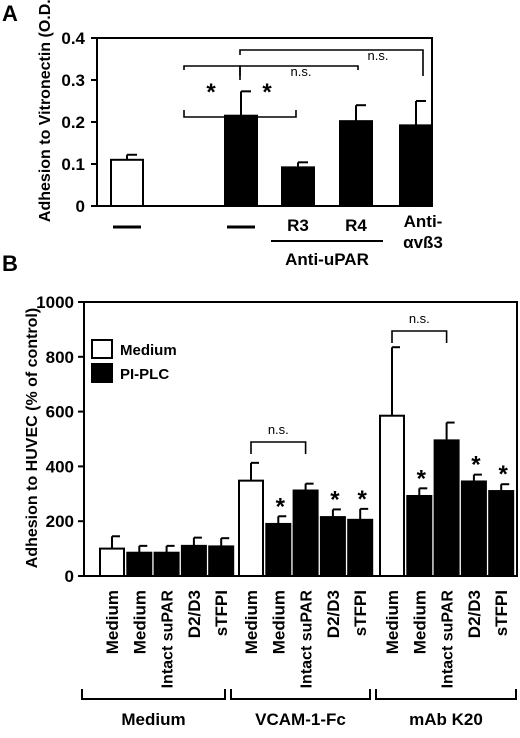  I want to click on panel-b-y-axis-label: Adhesion to HUVEC (% of control), so click(32, 438).